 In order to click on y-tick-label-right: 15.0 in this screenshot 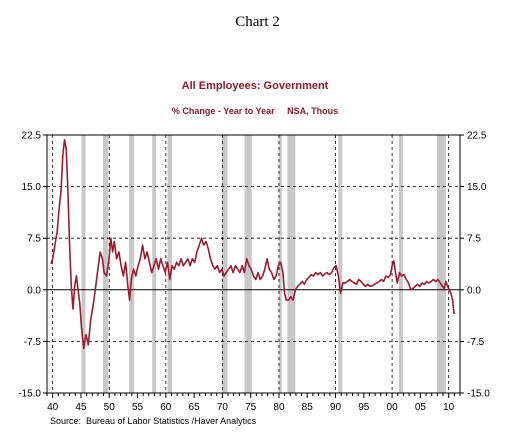, I will do `click(477, 187)`.